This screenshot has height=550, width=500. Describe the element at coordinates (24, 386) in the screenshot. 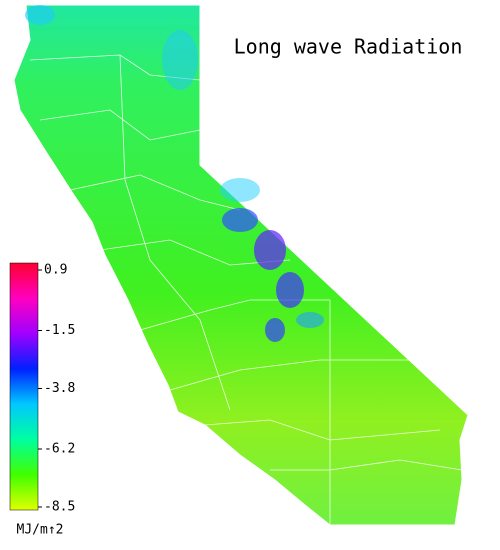

I see `colorbar` at that location.